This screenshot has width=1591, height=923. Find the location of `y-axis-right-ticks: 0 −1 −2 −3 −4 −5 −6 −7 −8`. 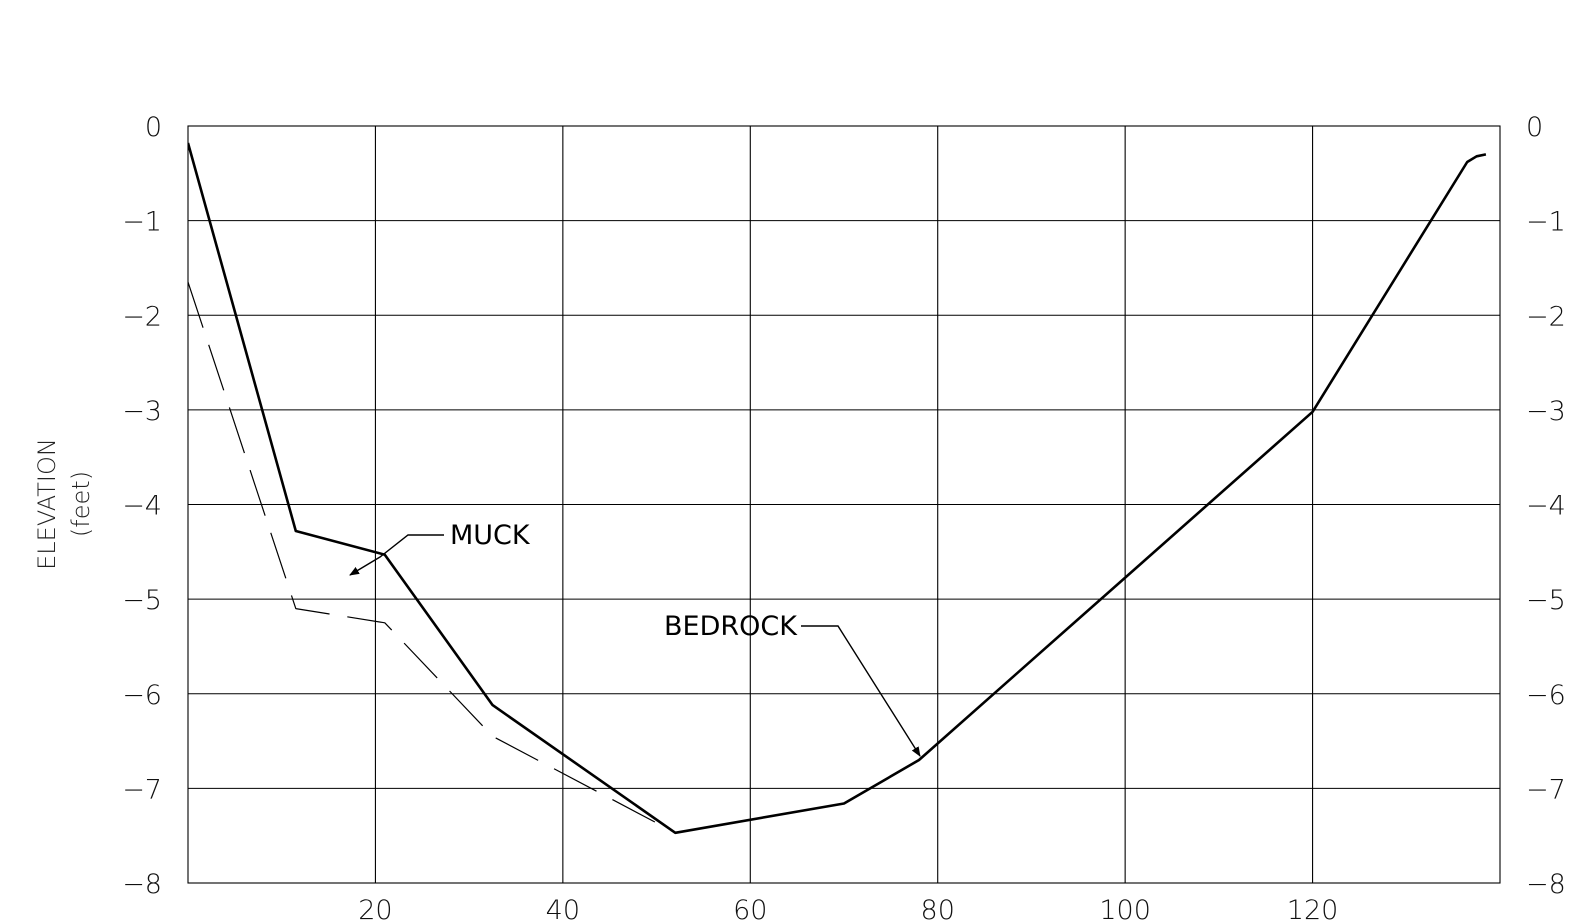

y-axis-right-ticks: 0 −1 −2 −3 −4 −5 −6 −7 −8 is located at coordinates (1546, 506).